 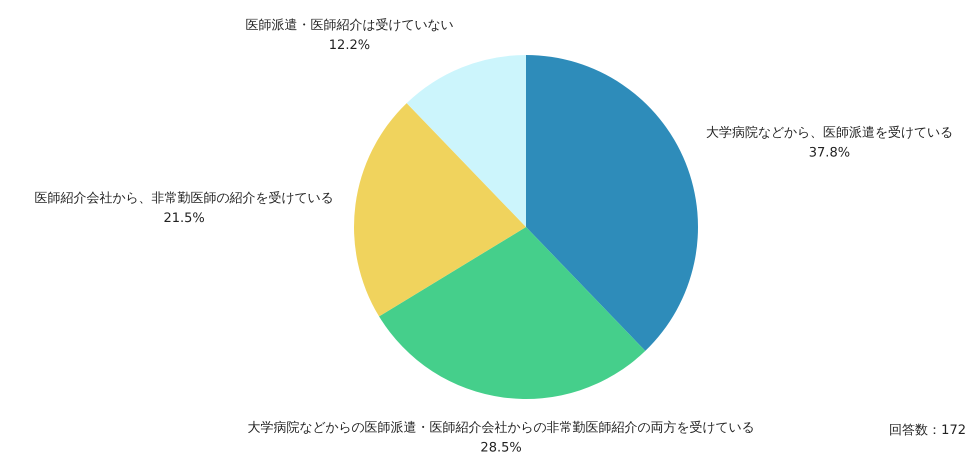 I want to click on data-label: 28.5%, so click(x=501, y=448).